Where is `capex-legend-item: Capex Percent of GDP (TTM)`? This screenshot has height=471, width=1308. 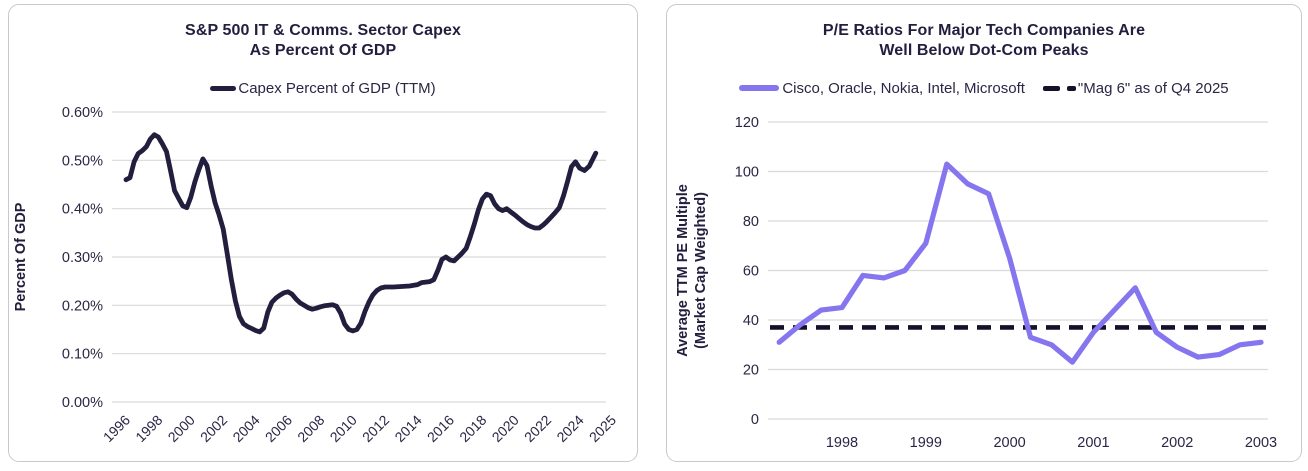
capex-legend-item: Capex Percent of GDP (TTM) is located at coordinates (323, 88).